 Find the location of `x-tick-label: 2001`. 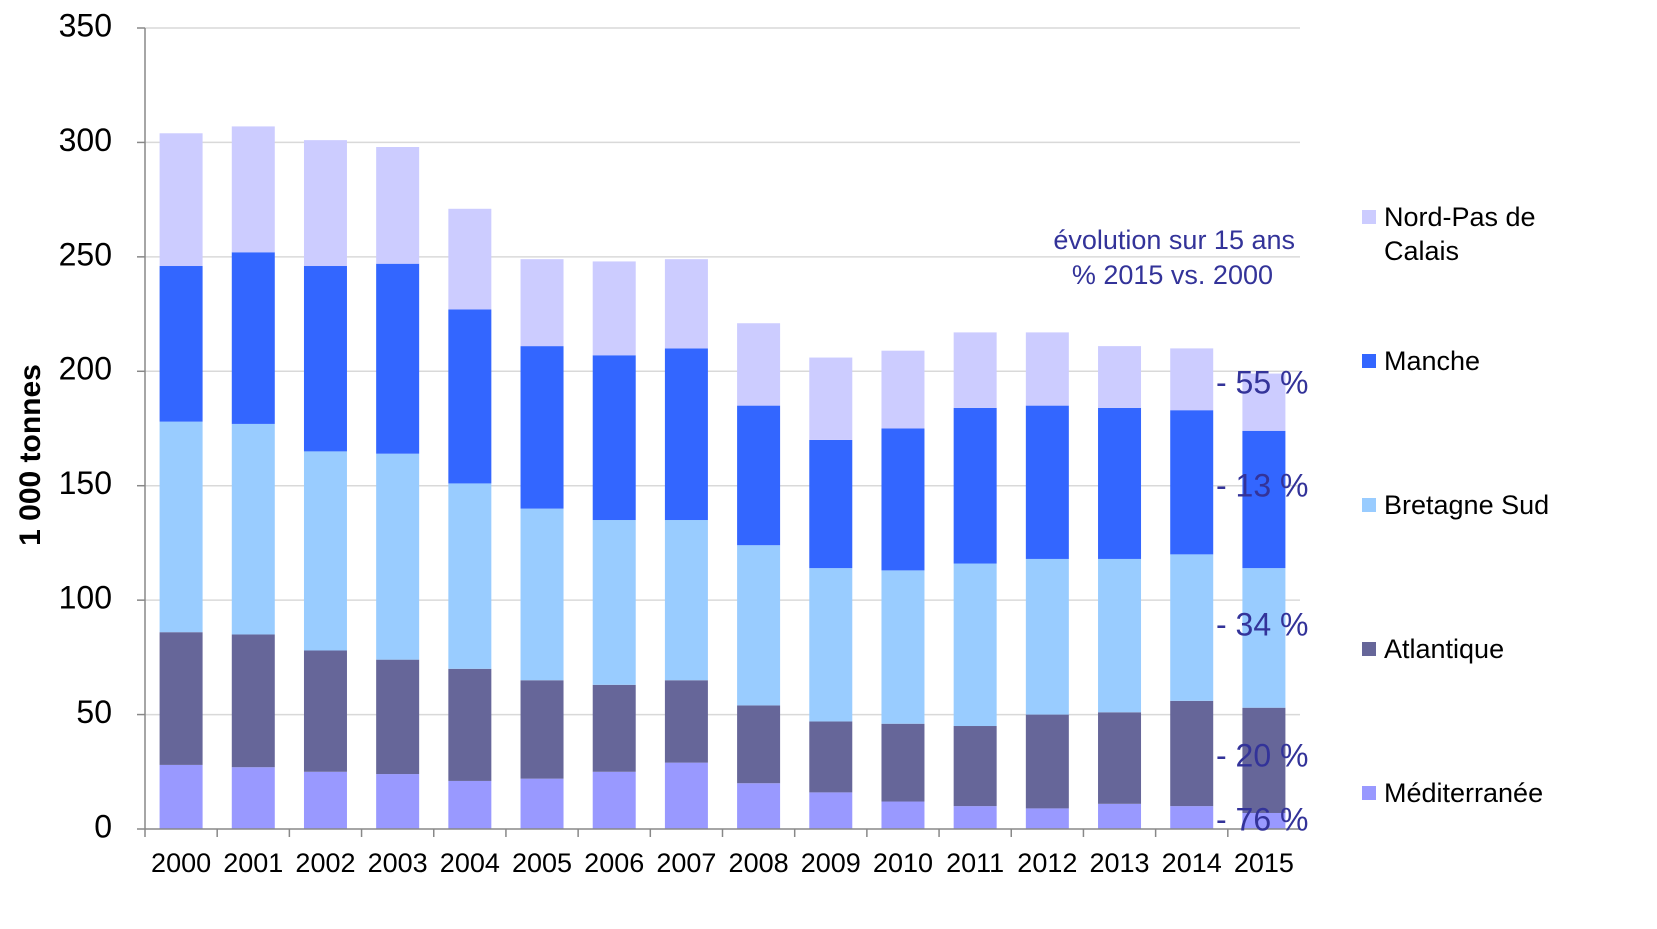

x-tick-label: 2001 is located at coordinates (253, 863).